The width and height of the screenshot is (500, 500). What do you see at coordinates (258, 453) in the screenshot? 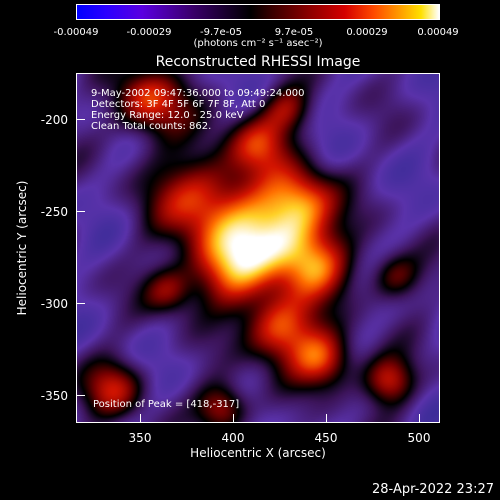
I see `x-axis-label: Heliocentric X (arcsec)` at bounding box center [258, 453].